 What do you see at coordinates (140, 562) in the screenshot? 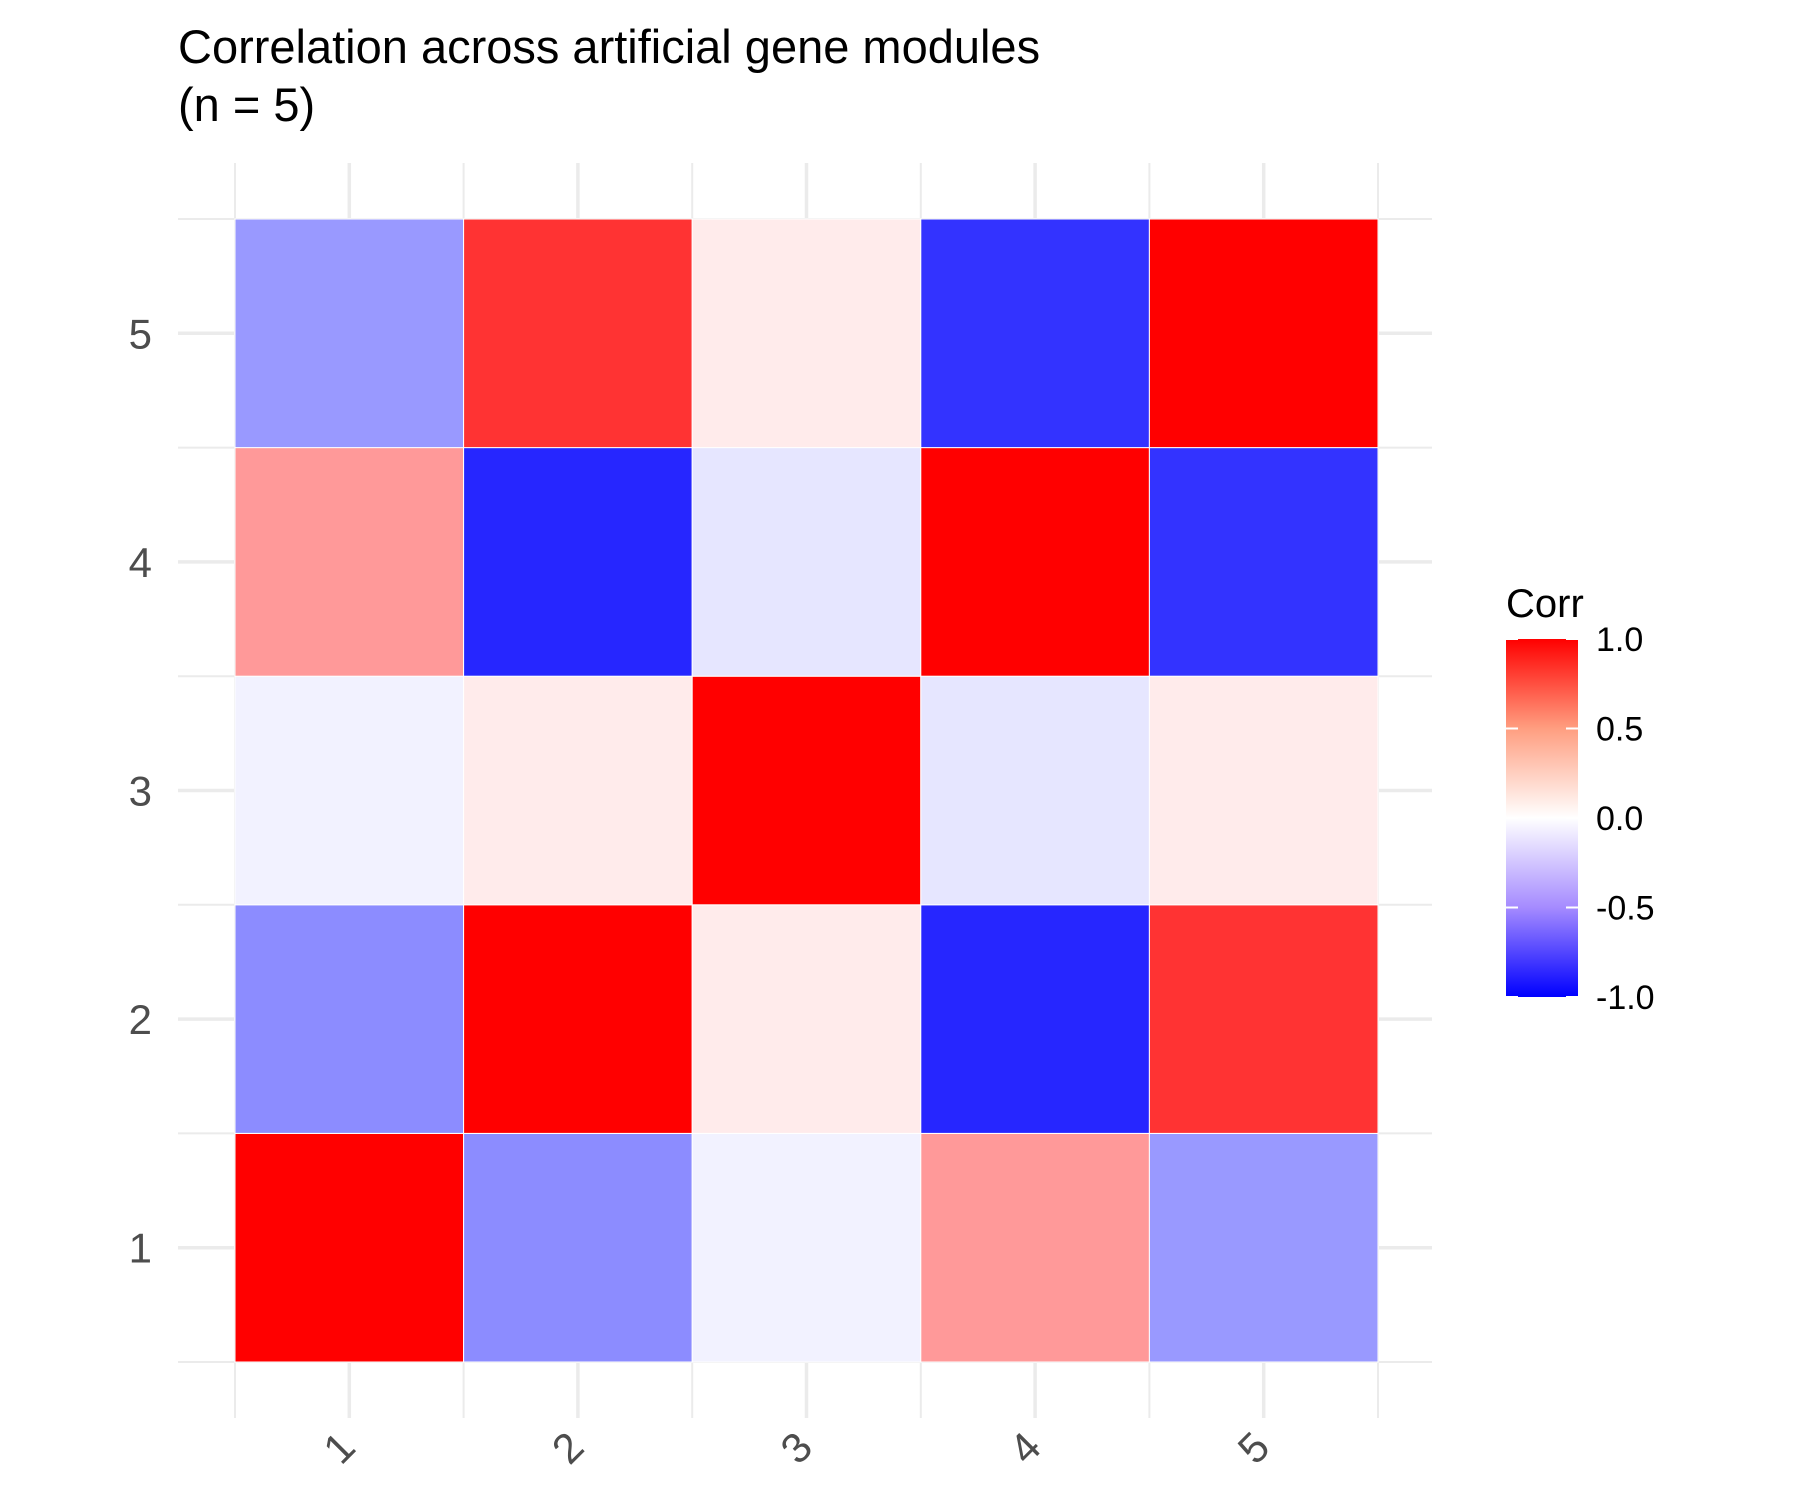
I see `y-tick-label: 4` at bounding box center [140, 562].